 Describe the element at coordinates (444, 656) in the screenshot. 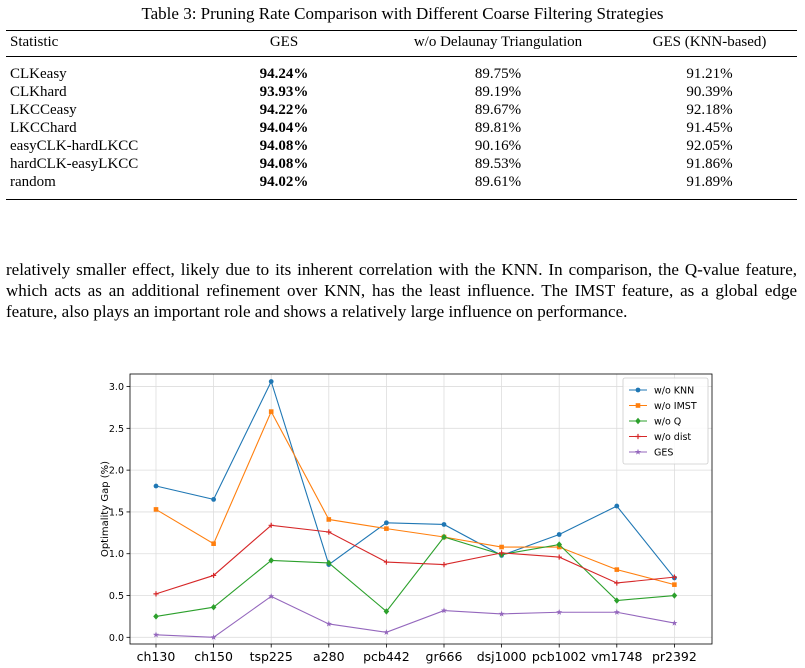

I see `x-tick-label: gr666` at that location.